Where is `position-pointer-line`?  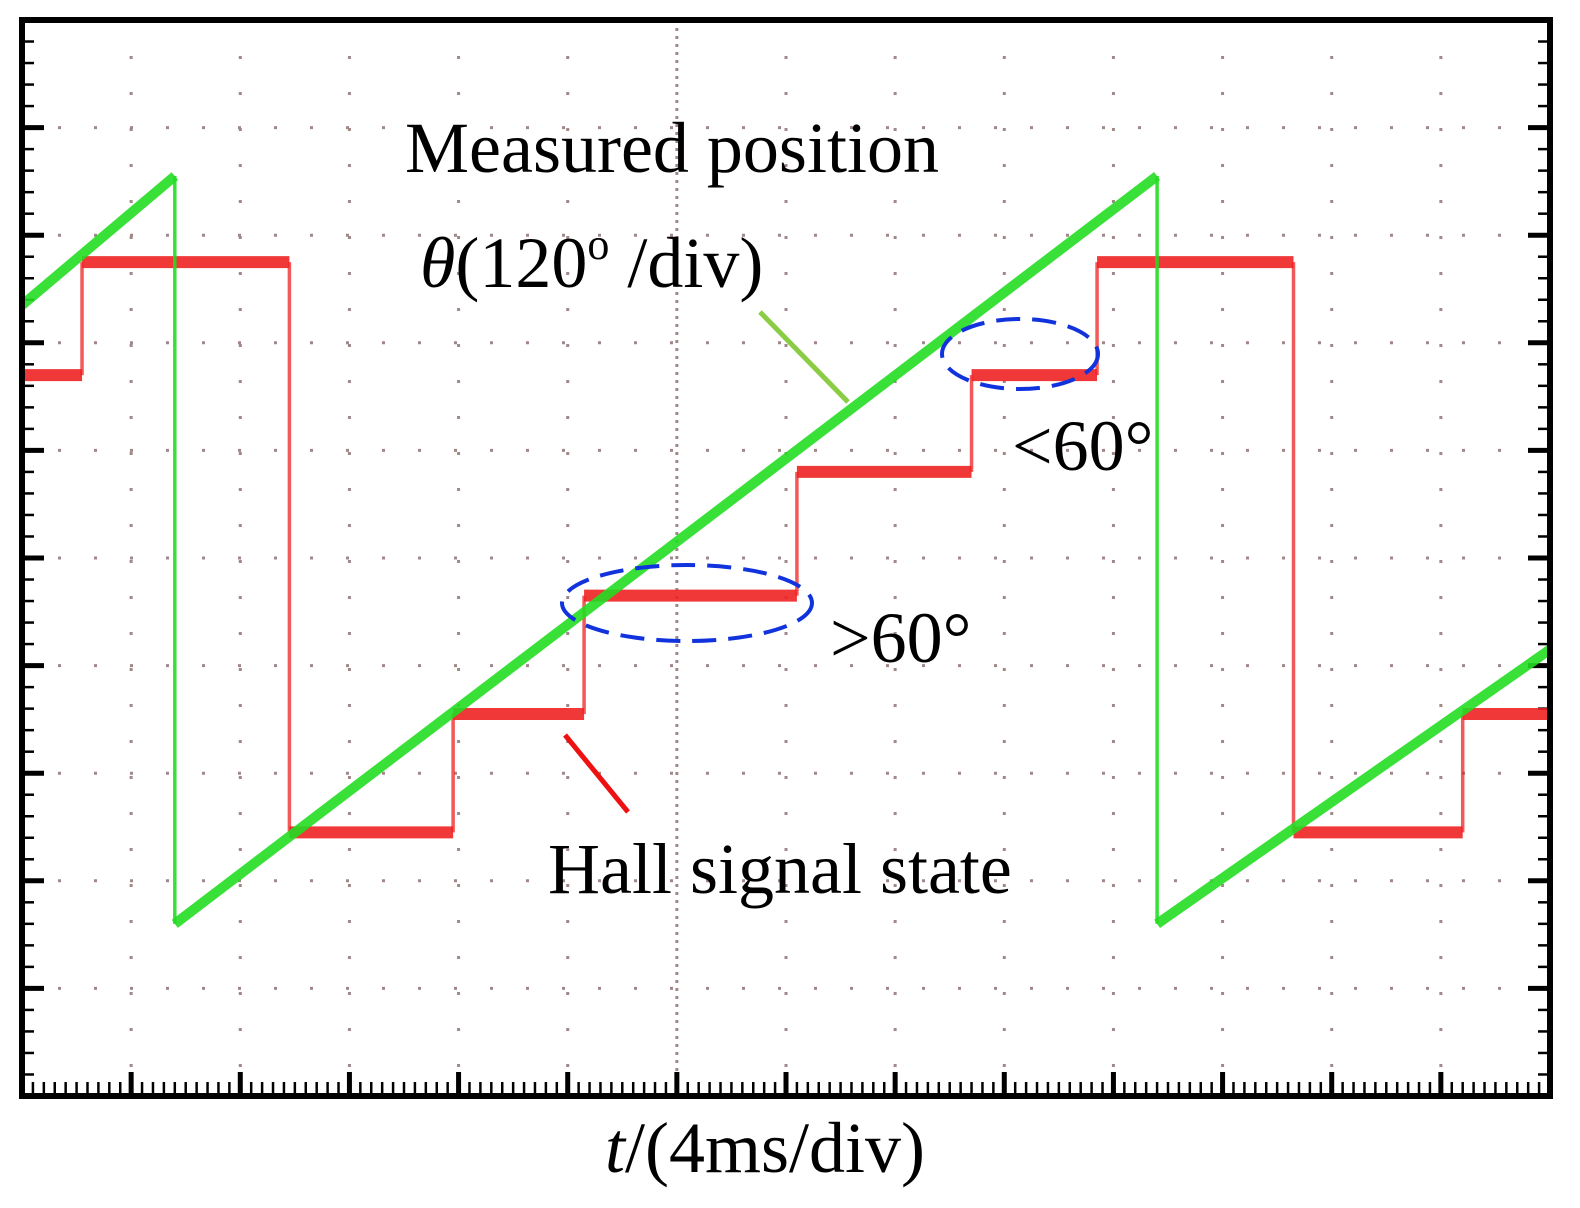 position-pointer-line is located at coordinates (804, 357).